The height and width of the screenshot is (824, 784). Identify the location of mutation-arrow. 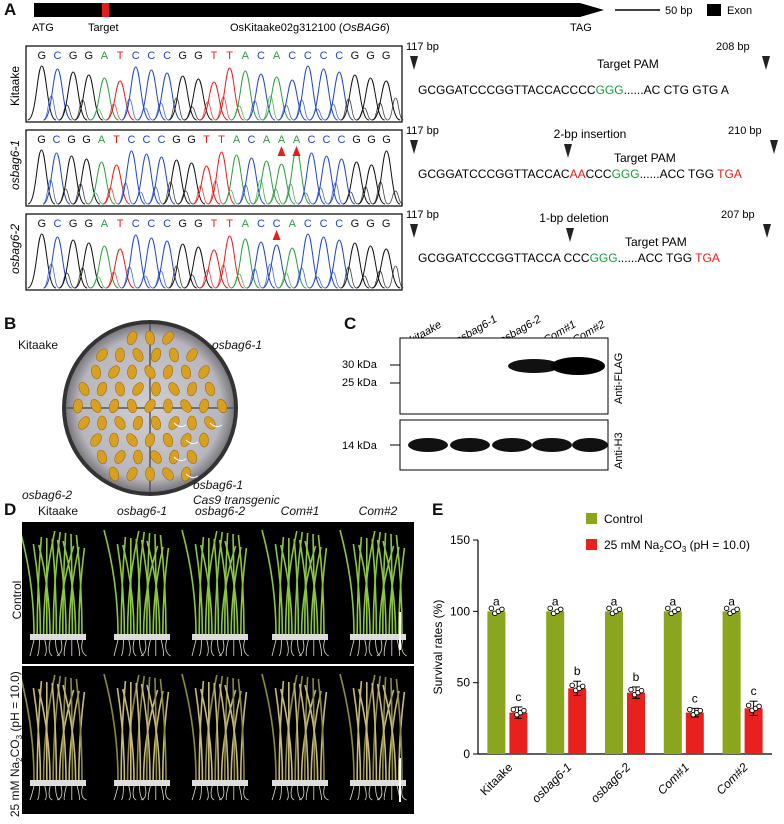
(296, 151).